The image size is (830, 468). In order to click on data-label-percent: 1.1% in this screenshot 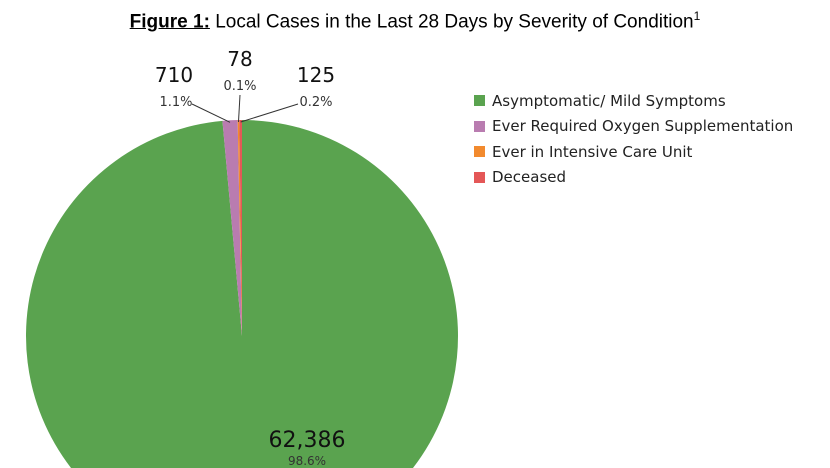, I will do `click(175, 102)`.